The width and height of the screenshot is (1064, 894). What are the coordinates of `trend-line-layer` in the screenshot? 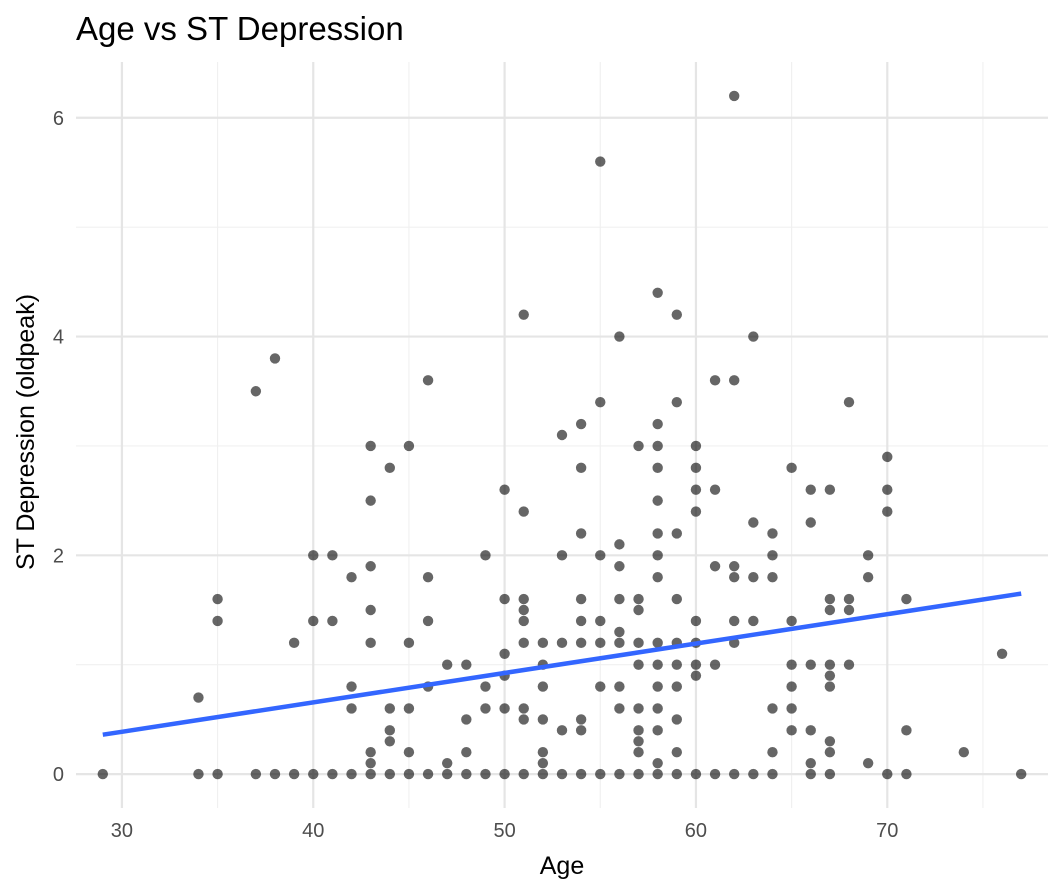 It's located at (562, 664).